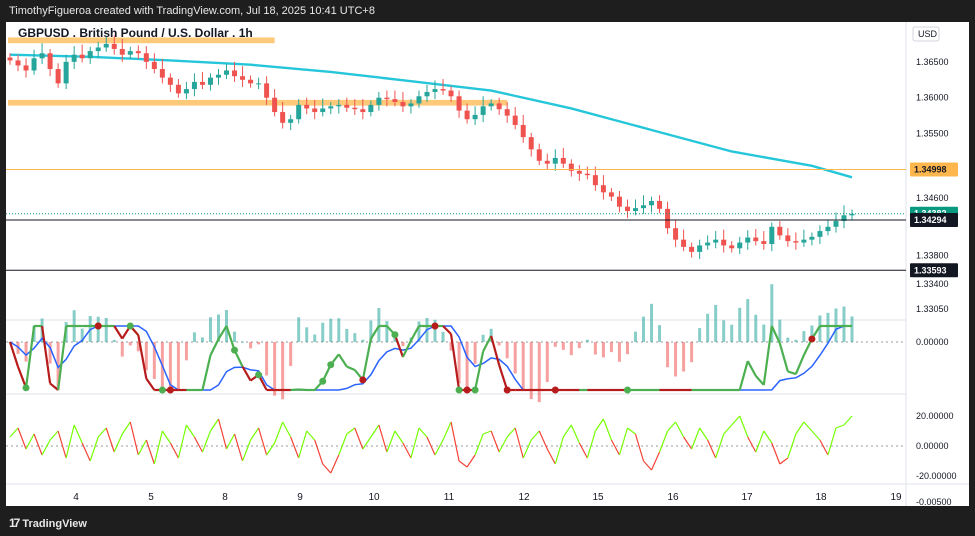  I want to click on time-tick-label: 9, so click(300, 497).